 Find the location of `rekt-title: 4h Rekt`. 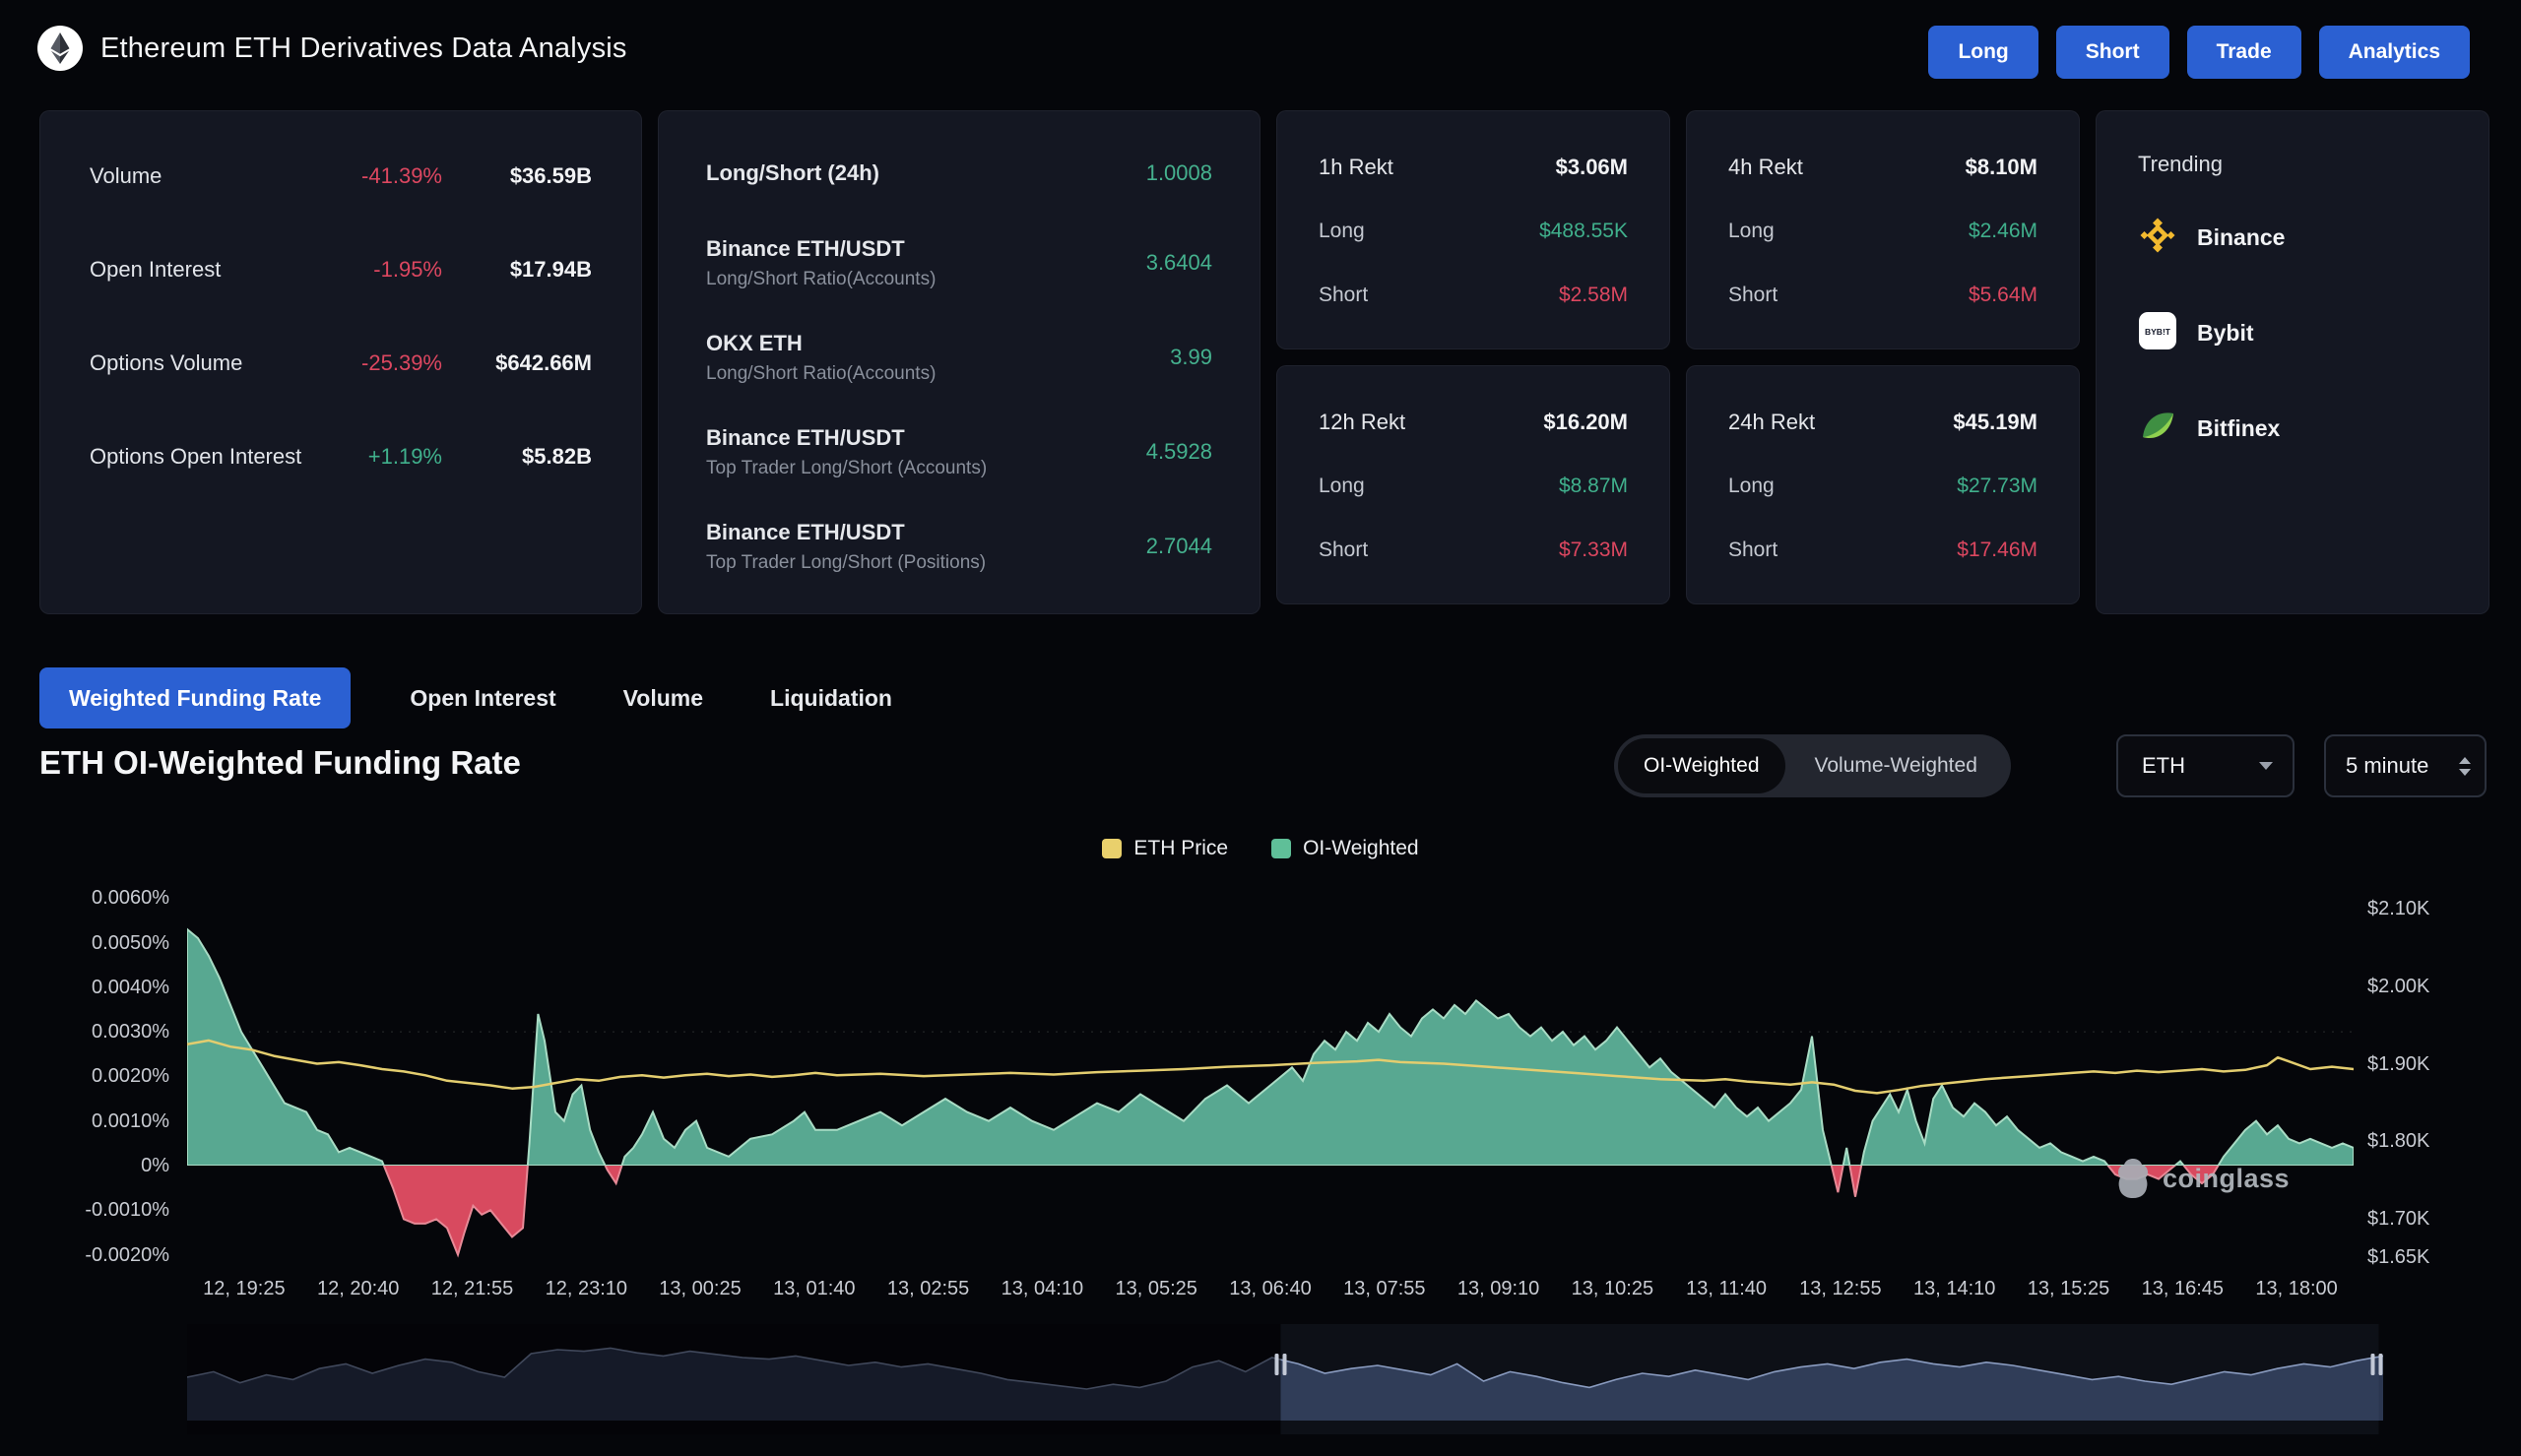

rekt-title: 4h Rekt is located at coordinates (1765, 166).